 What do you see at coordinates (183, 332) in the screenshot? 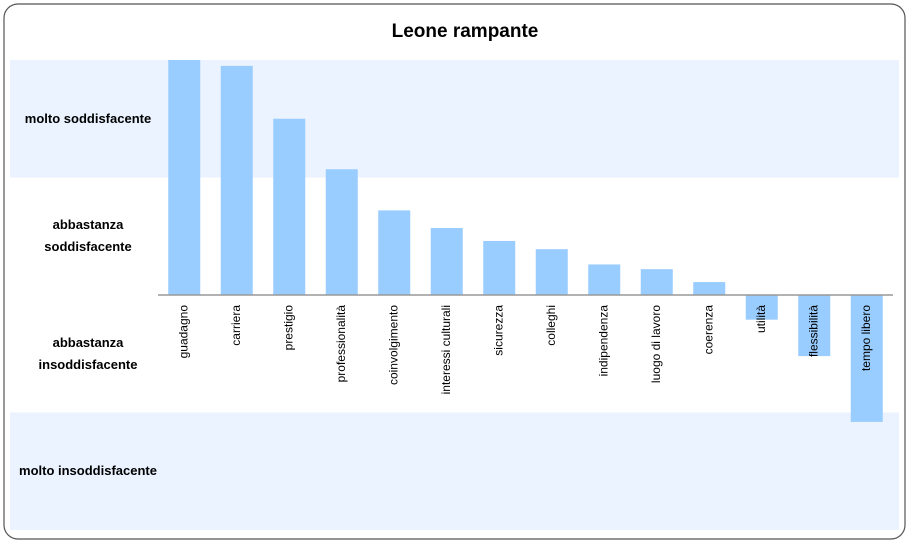
I see `x-tick-label: guadagno` at bounding box center [183, 332].